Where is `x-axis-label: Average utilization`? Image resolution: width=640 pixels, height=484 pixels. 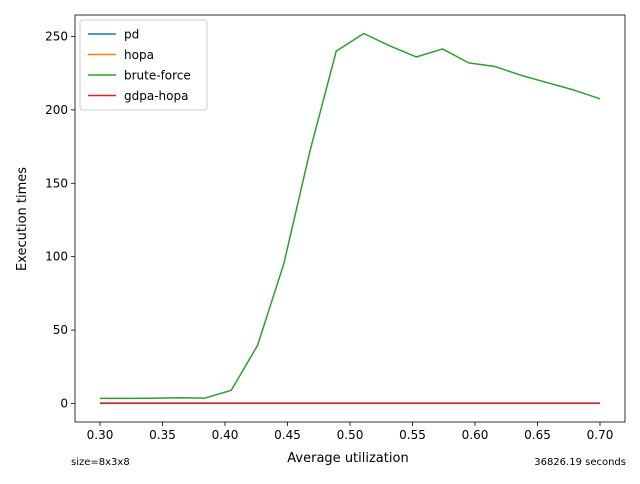
x-axis-label: Average utilization is located at coordinates (347, 458).